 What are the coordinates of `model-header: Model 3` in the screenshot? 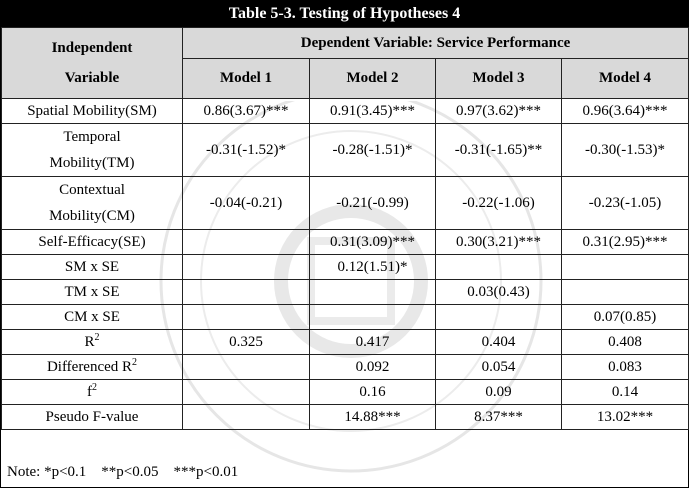 It's located at (498, 78).